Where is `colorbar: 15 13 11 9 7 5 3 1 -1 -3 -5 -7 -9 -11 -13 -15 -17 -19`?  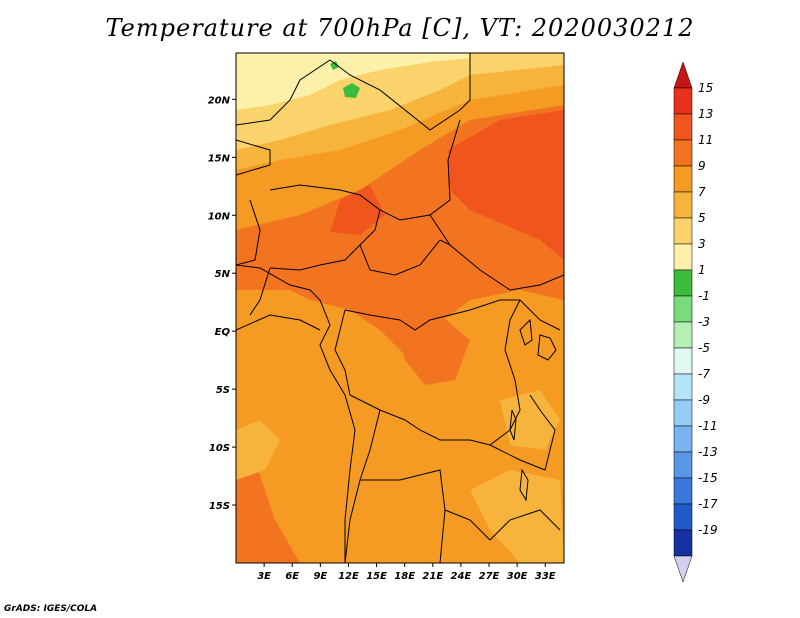
colorbar: 15 13 11 9 7 5 3 1 -1 -3 -5 -7 -9 -11 -13 -15 -17 -19 is located at coordinates (695, 322).